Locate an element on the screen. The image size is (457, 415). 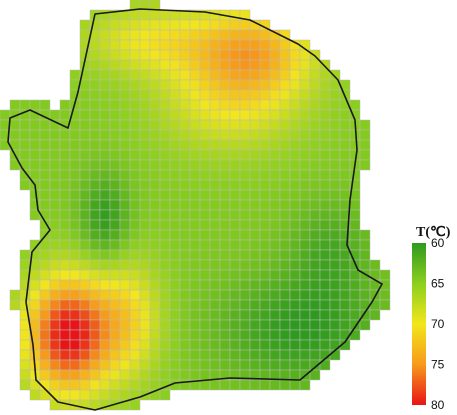
legend-tick-label: 65 is located at coordinates (438, 284).